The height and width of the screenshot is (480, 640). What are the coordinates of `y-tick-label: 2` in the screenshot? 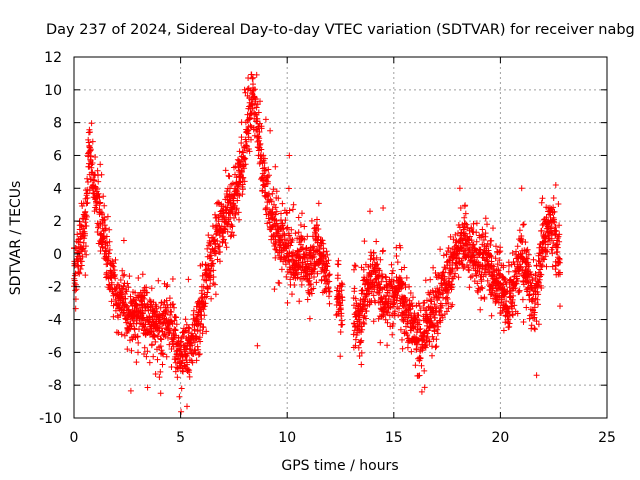 It's located at (57, 222).